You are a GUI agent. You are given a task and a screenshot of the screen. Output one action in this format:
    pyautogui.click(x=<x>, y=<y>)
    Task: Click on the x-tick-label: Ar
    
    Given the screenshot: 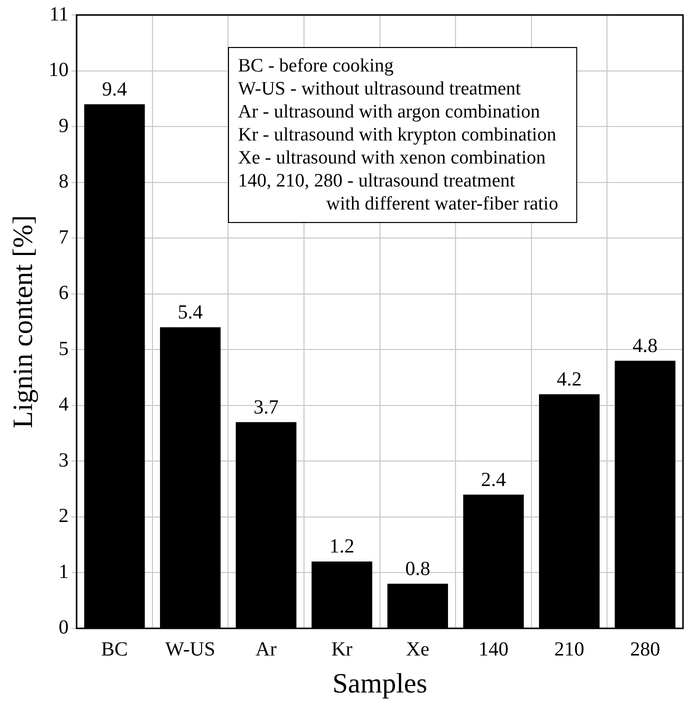 What is the action you would take?
    pyautogui.click(x=266, y=649)
    